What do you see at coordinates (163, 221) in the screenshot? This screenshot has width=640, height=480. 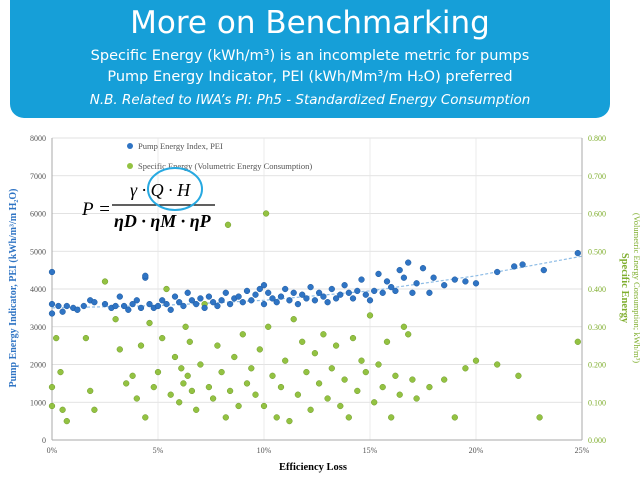 I see `formula-denominator: ηD · ηM · ηP` at bounding box center [163, 221].